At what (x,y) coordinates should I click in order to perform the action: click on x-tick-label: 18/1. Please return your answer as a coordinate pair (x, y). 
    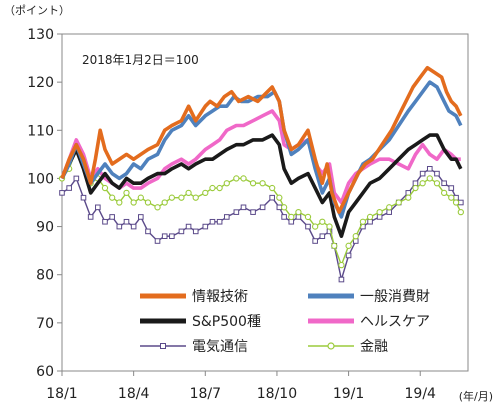
    Looking at the image, I should click on (61, 394).